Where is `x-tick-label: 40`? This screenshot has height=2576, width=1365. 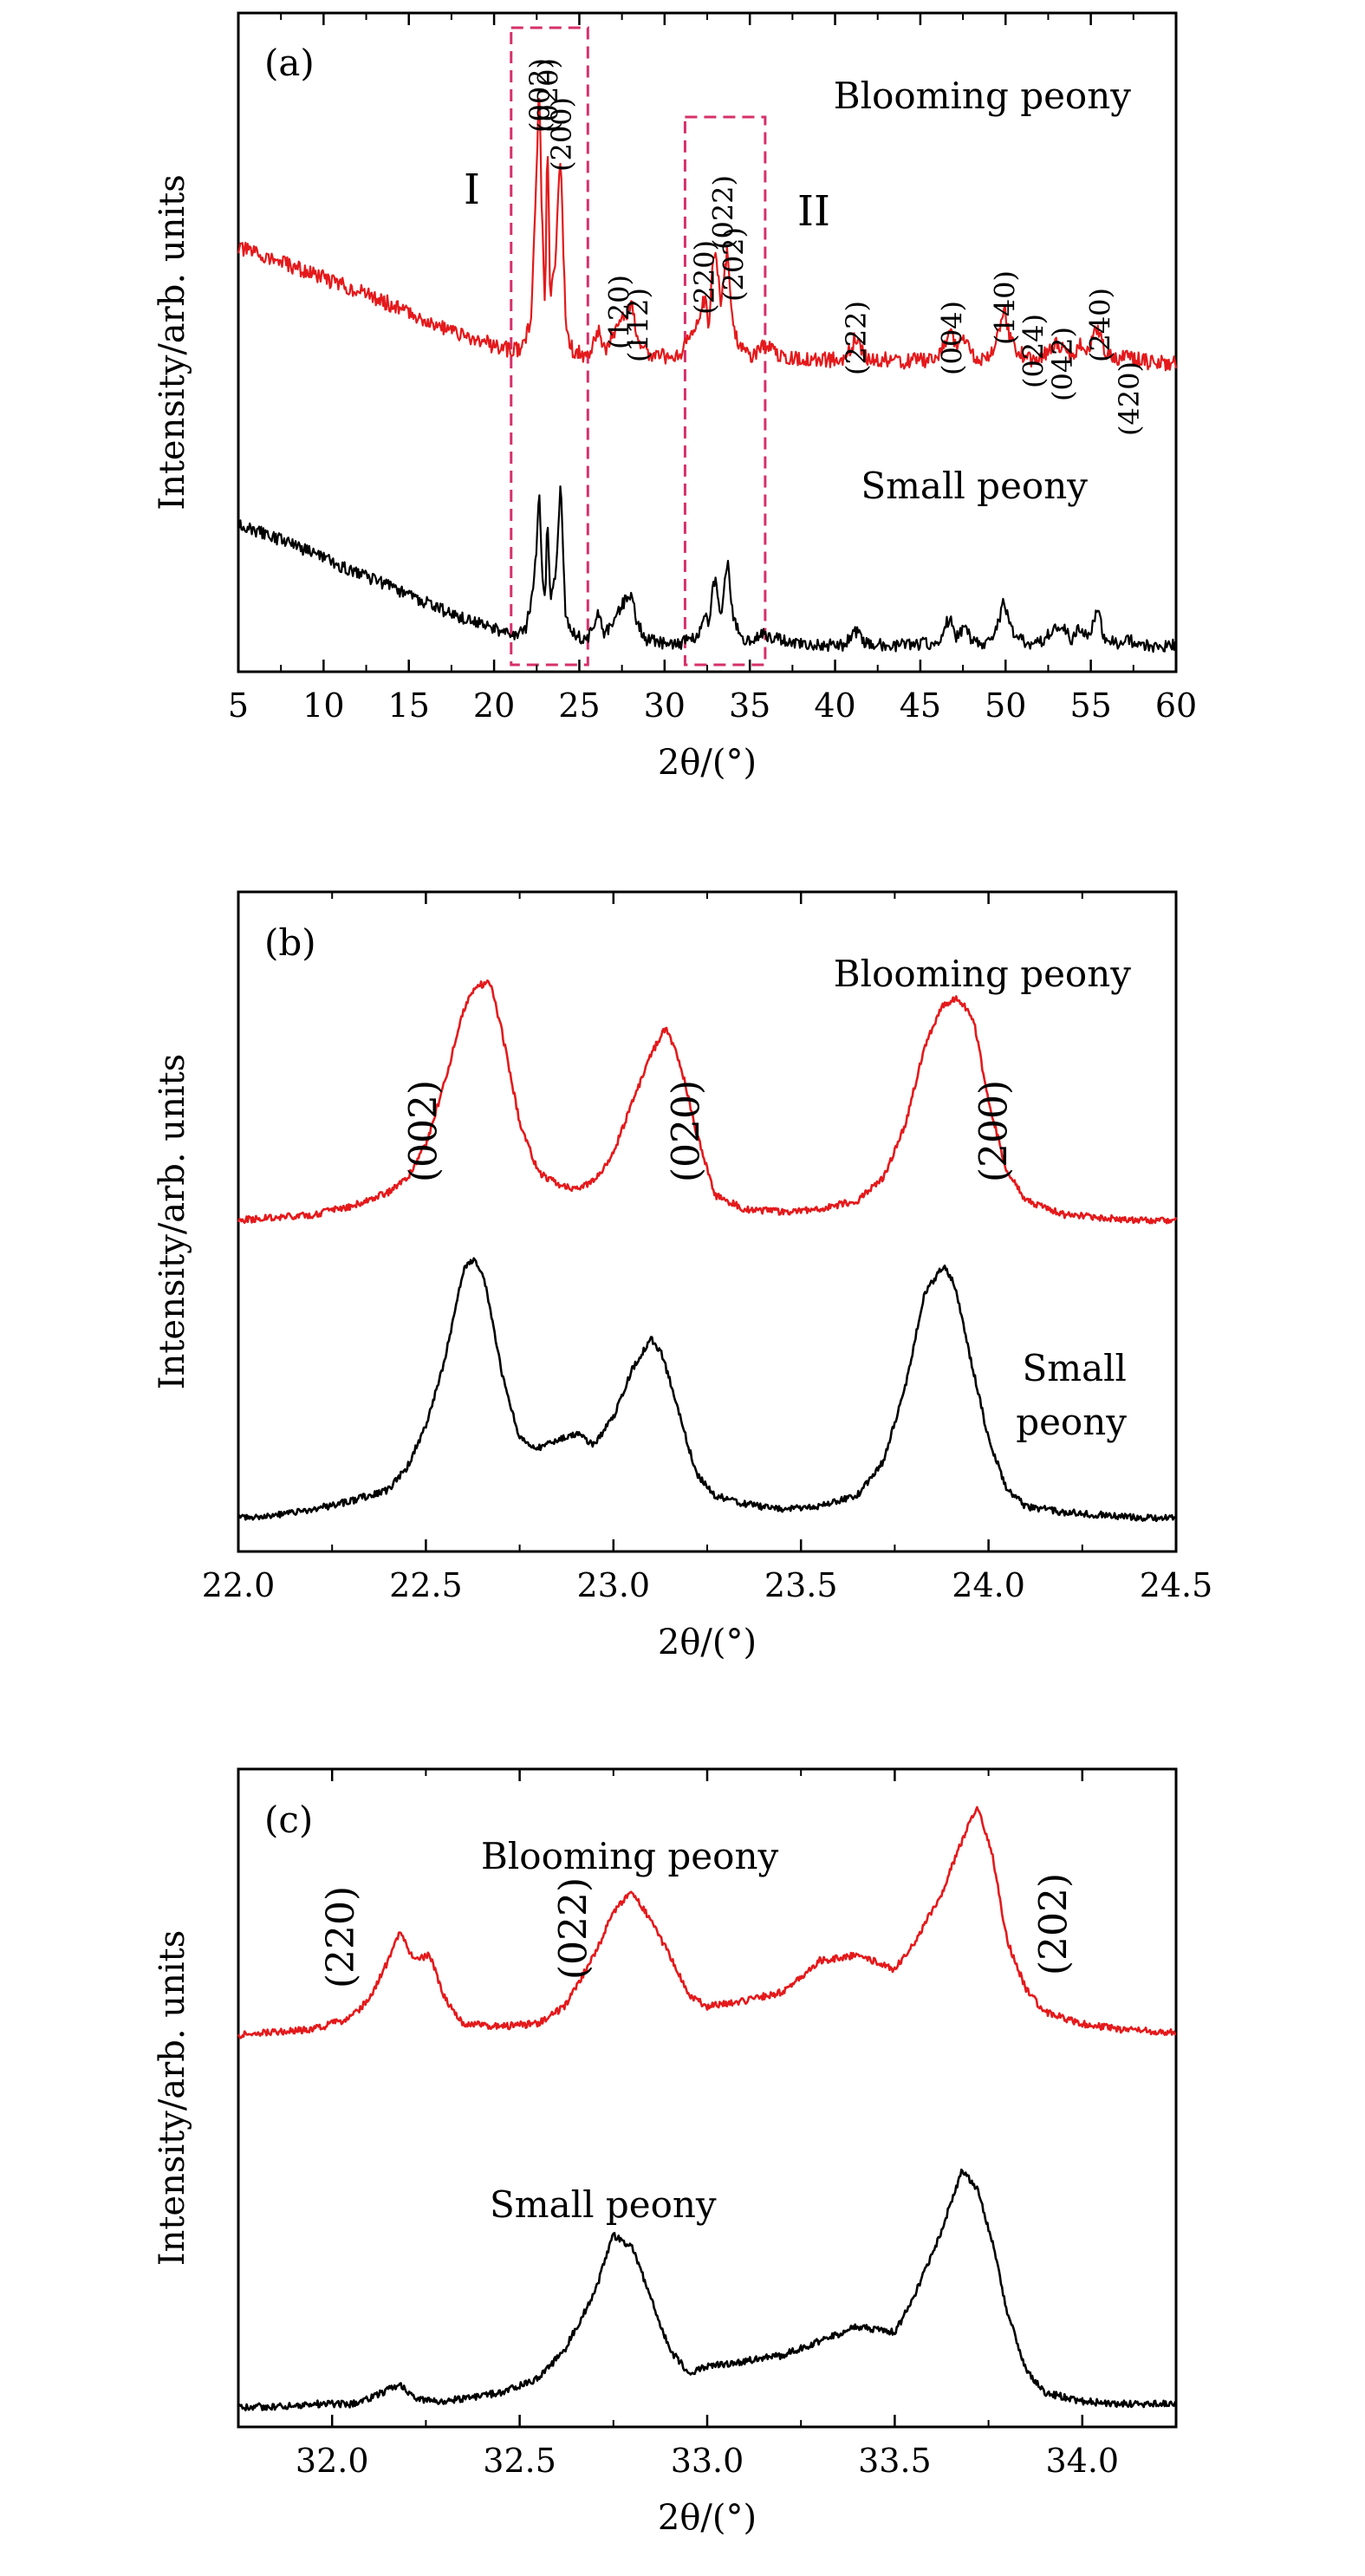
x-tick-label: 40 is located at coordinates (834, 705).